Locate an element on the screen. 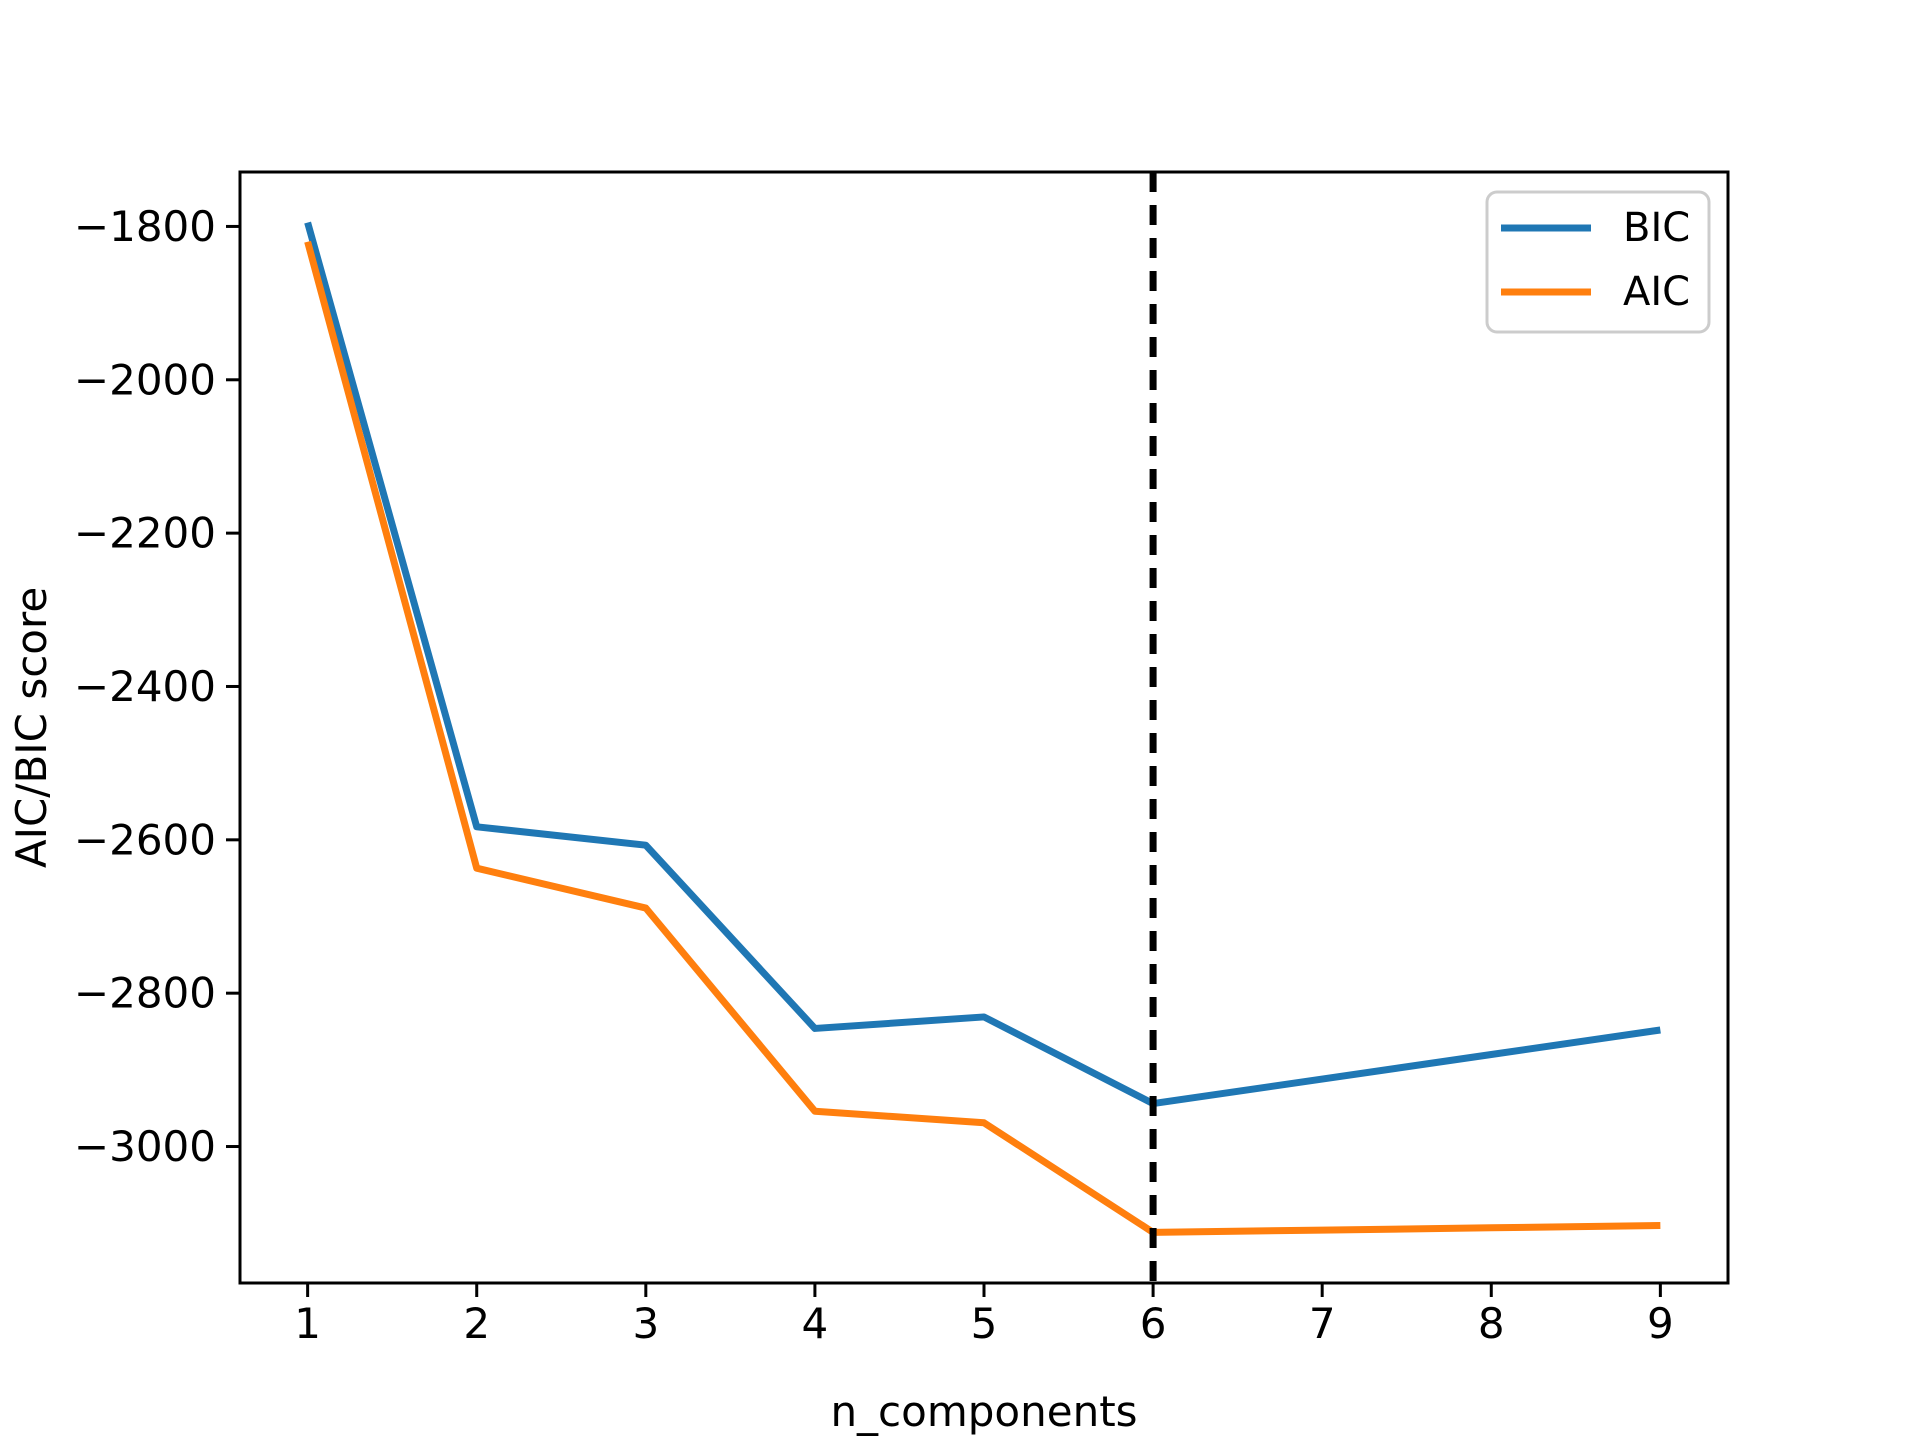 The height and width of the screenshot is (1444, 1920). x-axis-tick-label: 7 is located at coordinates (1322, 1323).